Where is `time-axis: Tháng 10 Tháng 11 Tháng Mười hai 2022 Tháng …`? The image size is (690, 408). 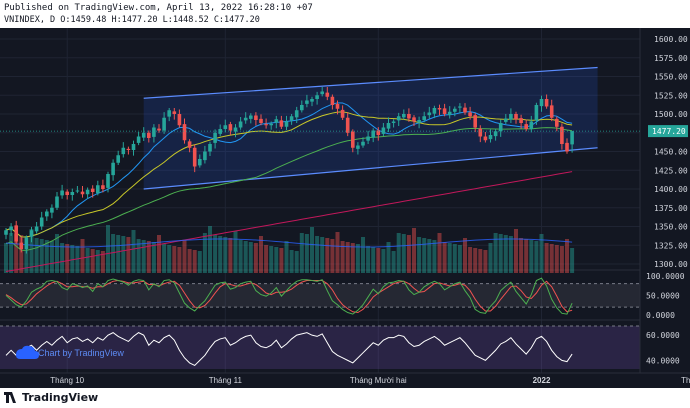 time-axis: Tháng 10 Tháng 11 Tháng Mười hai 2022 Tháng … is located at coordinates (345, 378).